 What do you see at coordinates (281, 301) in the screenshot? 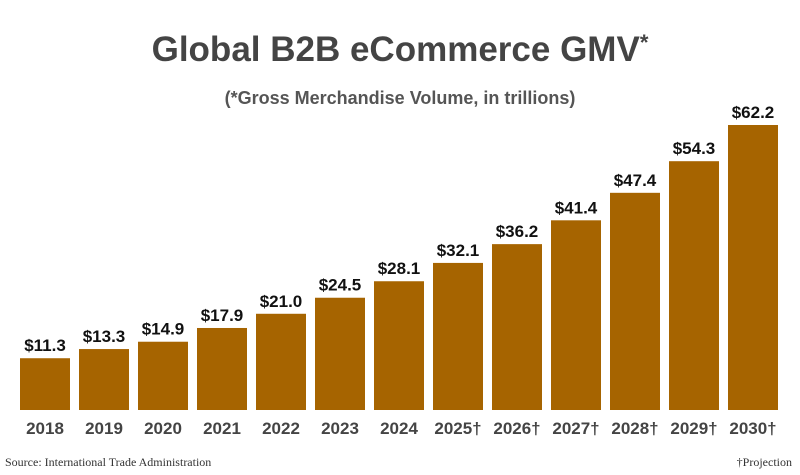
I see `data-label-4: $21.0` at bounding box center [281, 301].